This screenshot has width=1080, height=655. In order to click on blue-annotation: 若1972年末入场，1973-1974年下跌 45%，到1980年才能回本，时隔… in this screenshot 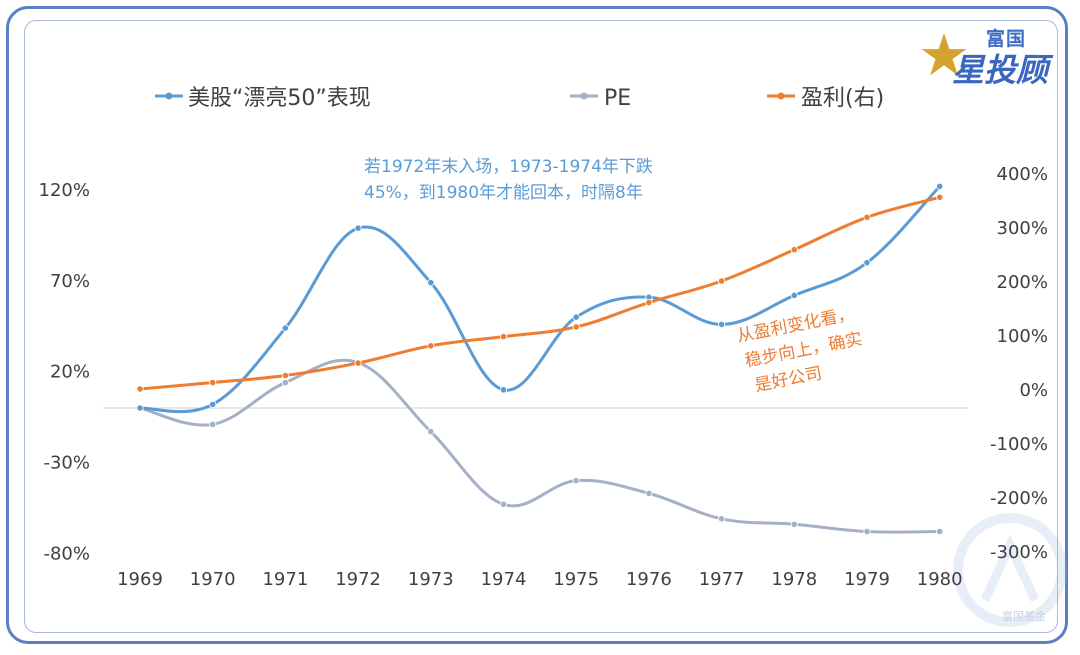, I will do `click(508, 180)`.